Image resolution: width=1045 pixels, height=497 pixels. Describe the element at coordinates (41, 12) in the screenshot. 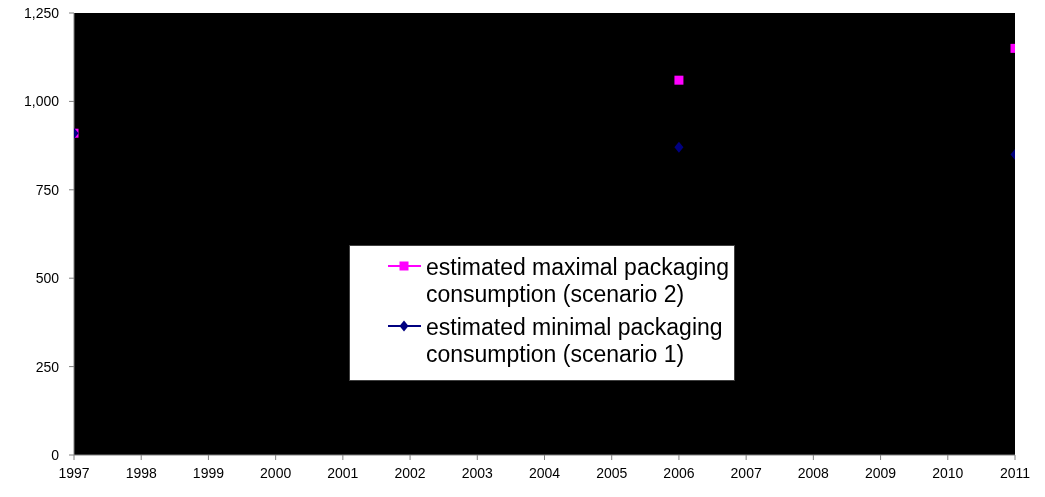

I see `y-tick-label: 1,250` at that location.